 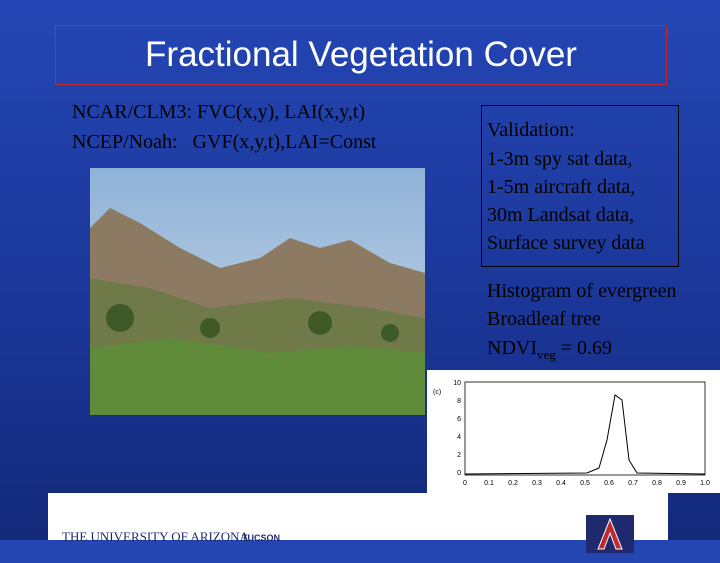 I want to click on y-tick-label: 4, so click(x=459, y=437).